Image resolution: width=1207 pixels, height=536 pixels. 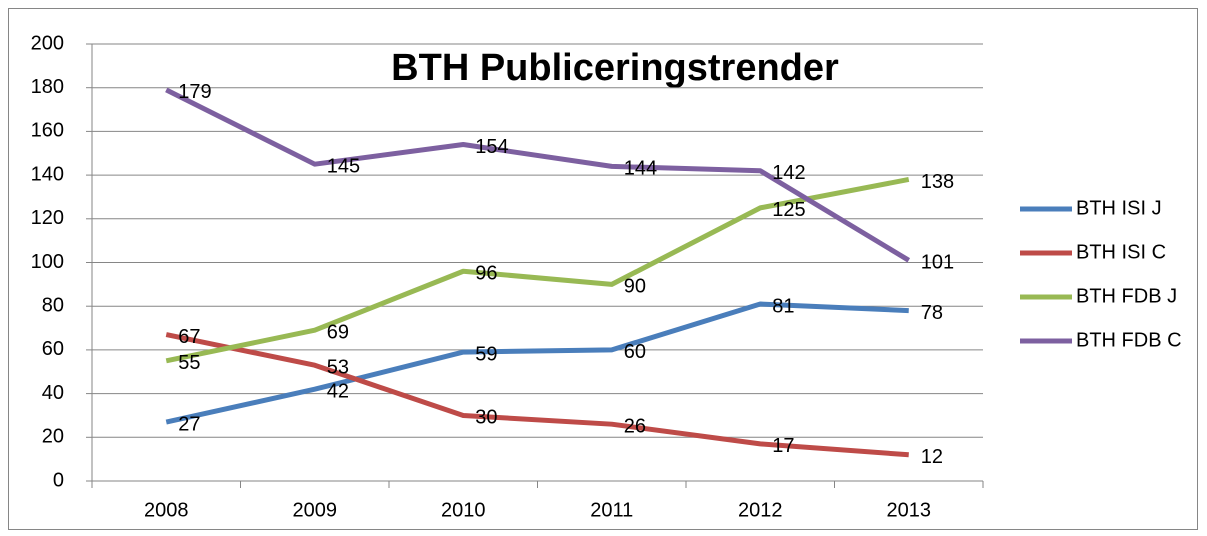 I want to click on y-tick-label: 120, so click(x=47, y=218).